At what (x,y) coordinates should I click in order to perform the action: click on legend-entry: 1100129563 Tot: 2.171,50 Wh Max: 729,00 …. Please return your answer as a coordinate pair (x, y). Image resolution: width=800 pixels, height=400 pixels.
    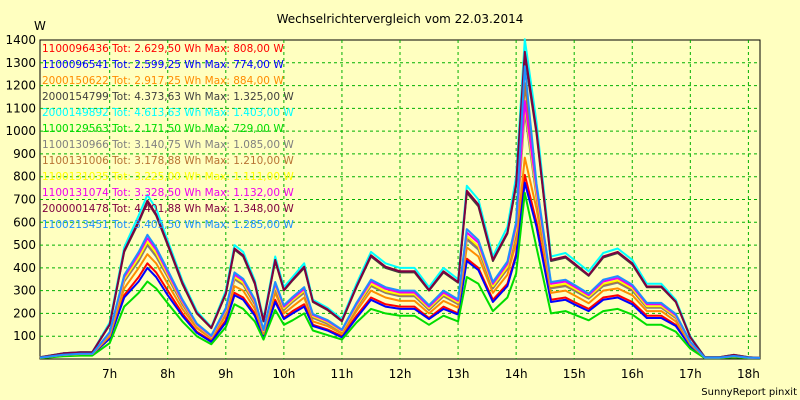
    Looking at the image, I should click on (163, 129).